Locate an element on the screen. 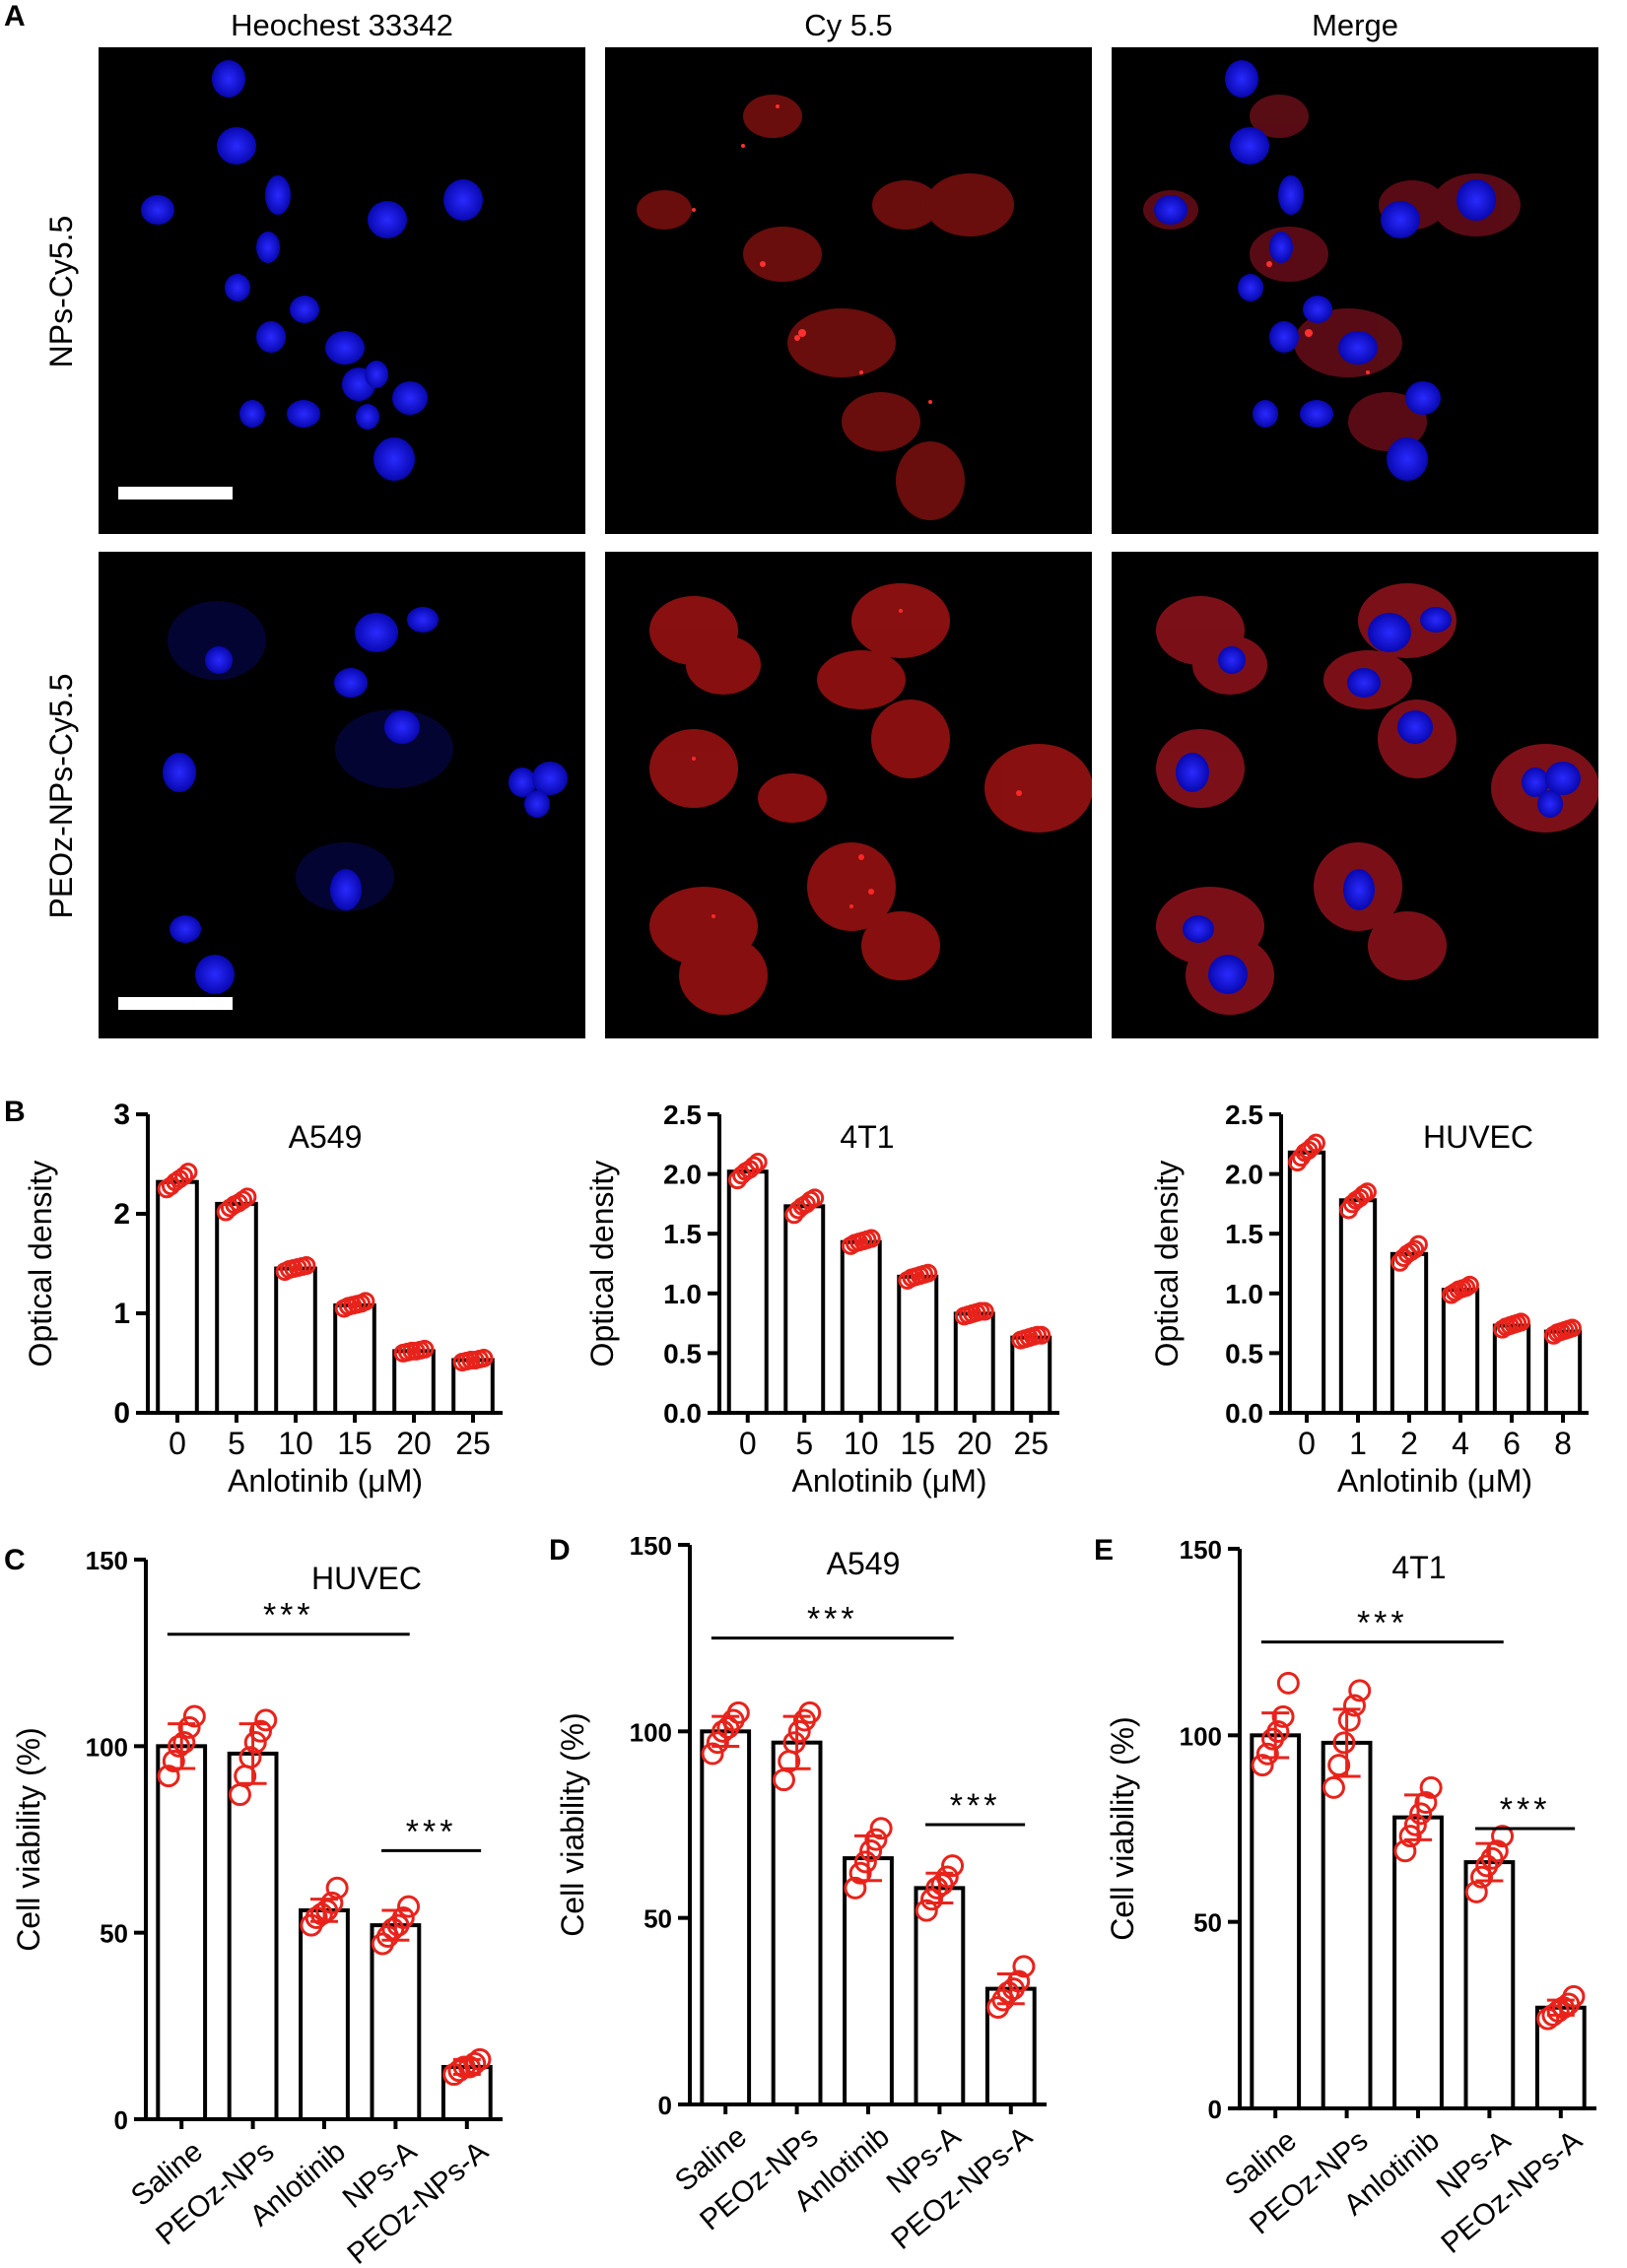 The image size is (1627, 2268). y-axis-label: Optical density is located at coordinates (1167, 1264).